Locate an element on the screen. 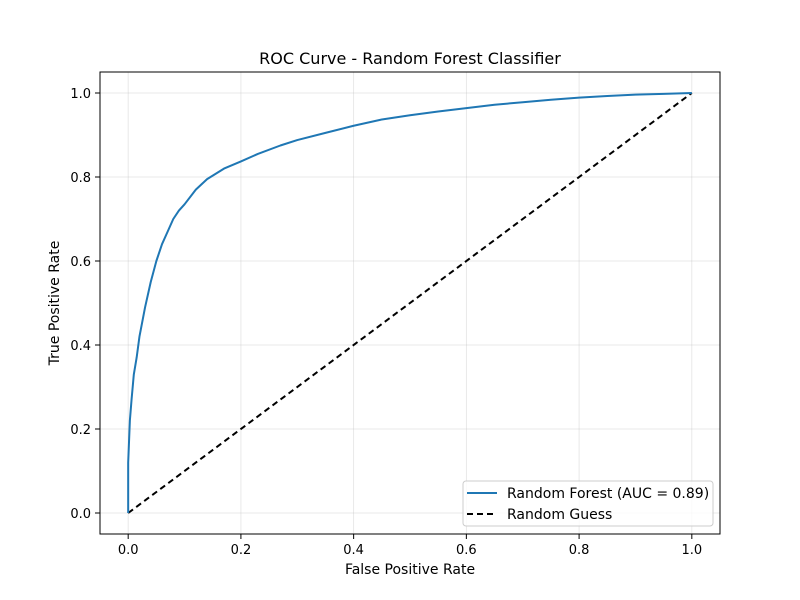 This screenshot has width=800, height=600. legend-label-random-forest: Random Forest (AUC = 0.89) is located at coordinates (608, 494).